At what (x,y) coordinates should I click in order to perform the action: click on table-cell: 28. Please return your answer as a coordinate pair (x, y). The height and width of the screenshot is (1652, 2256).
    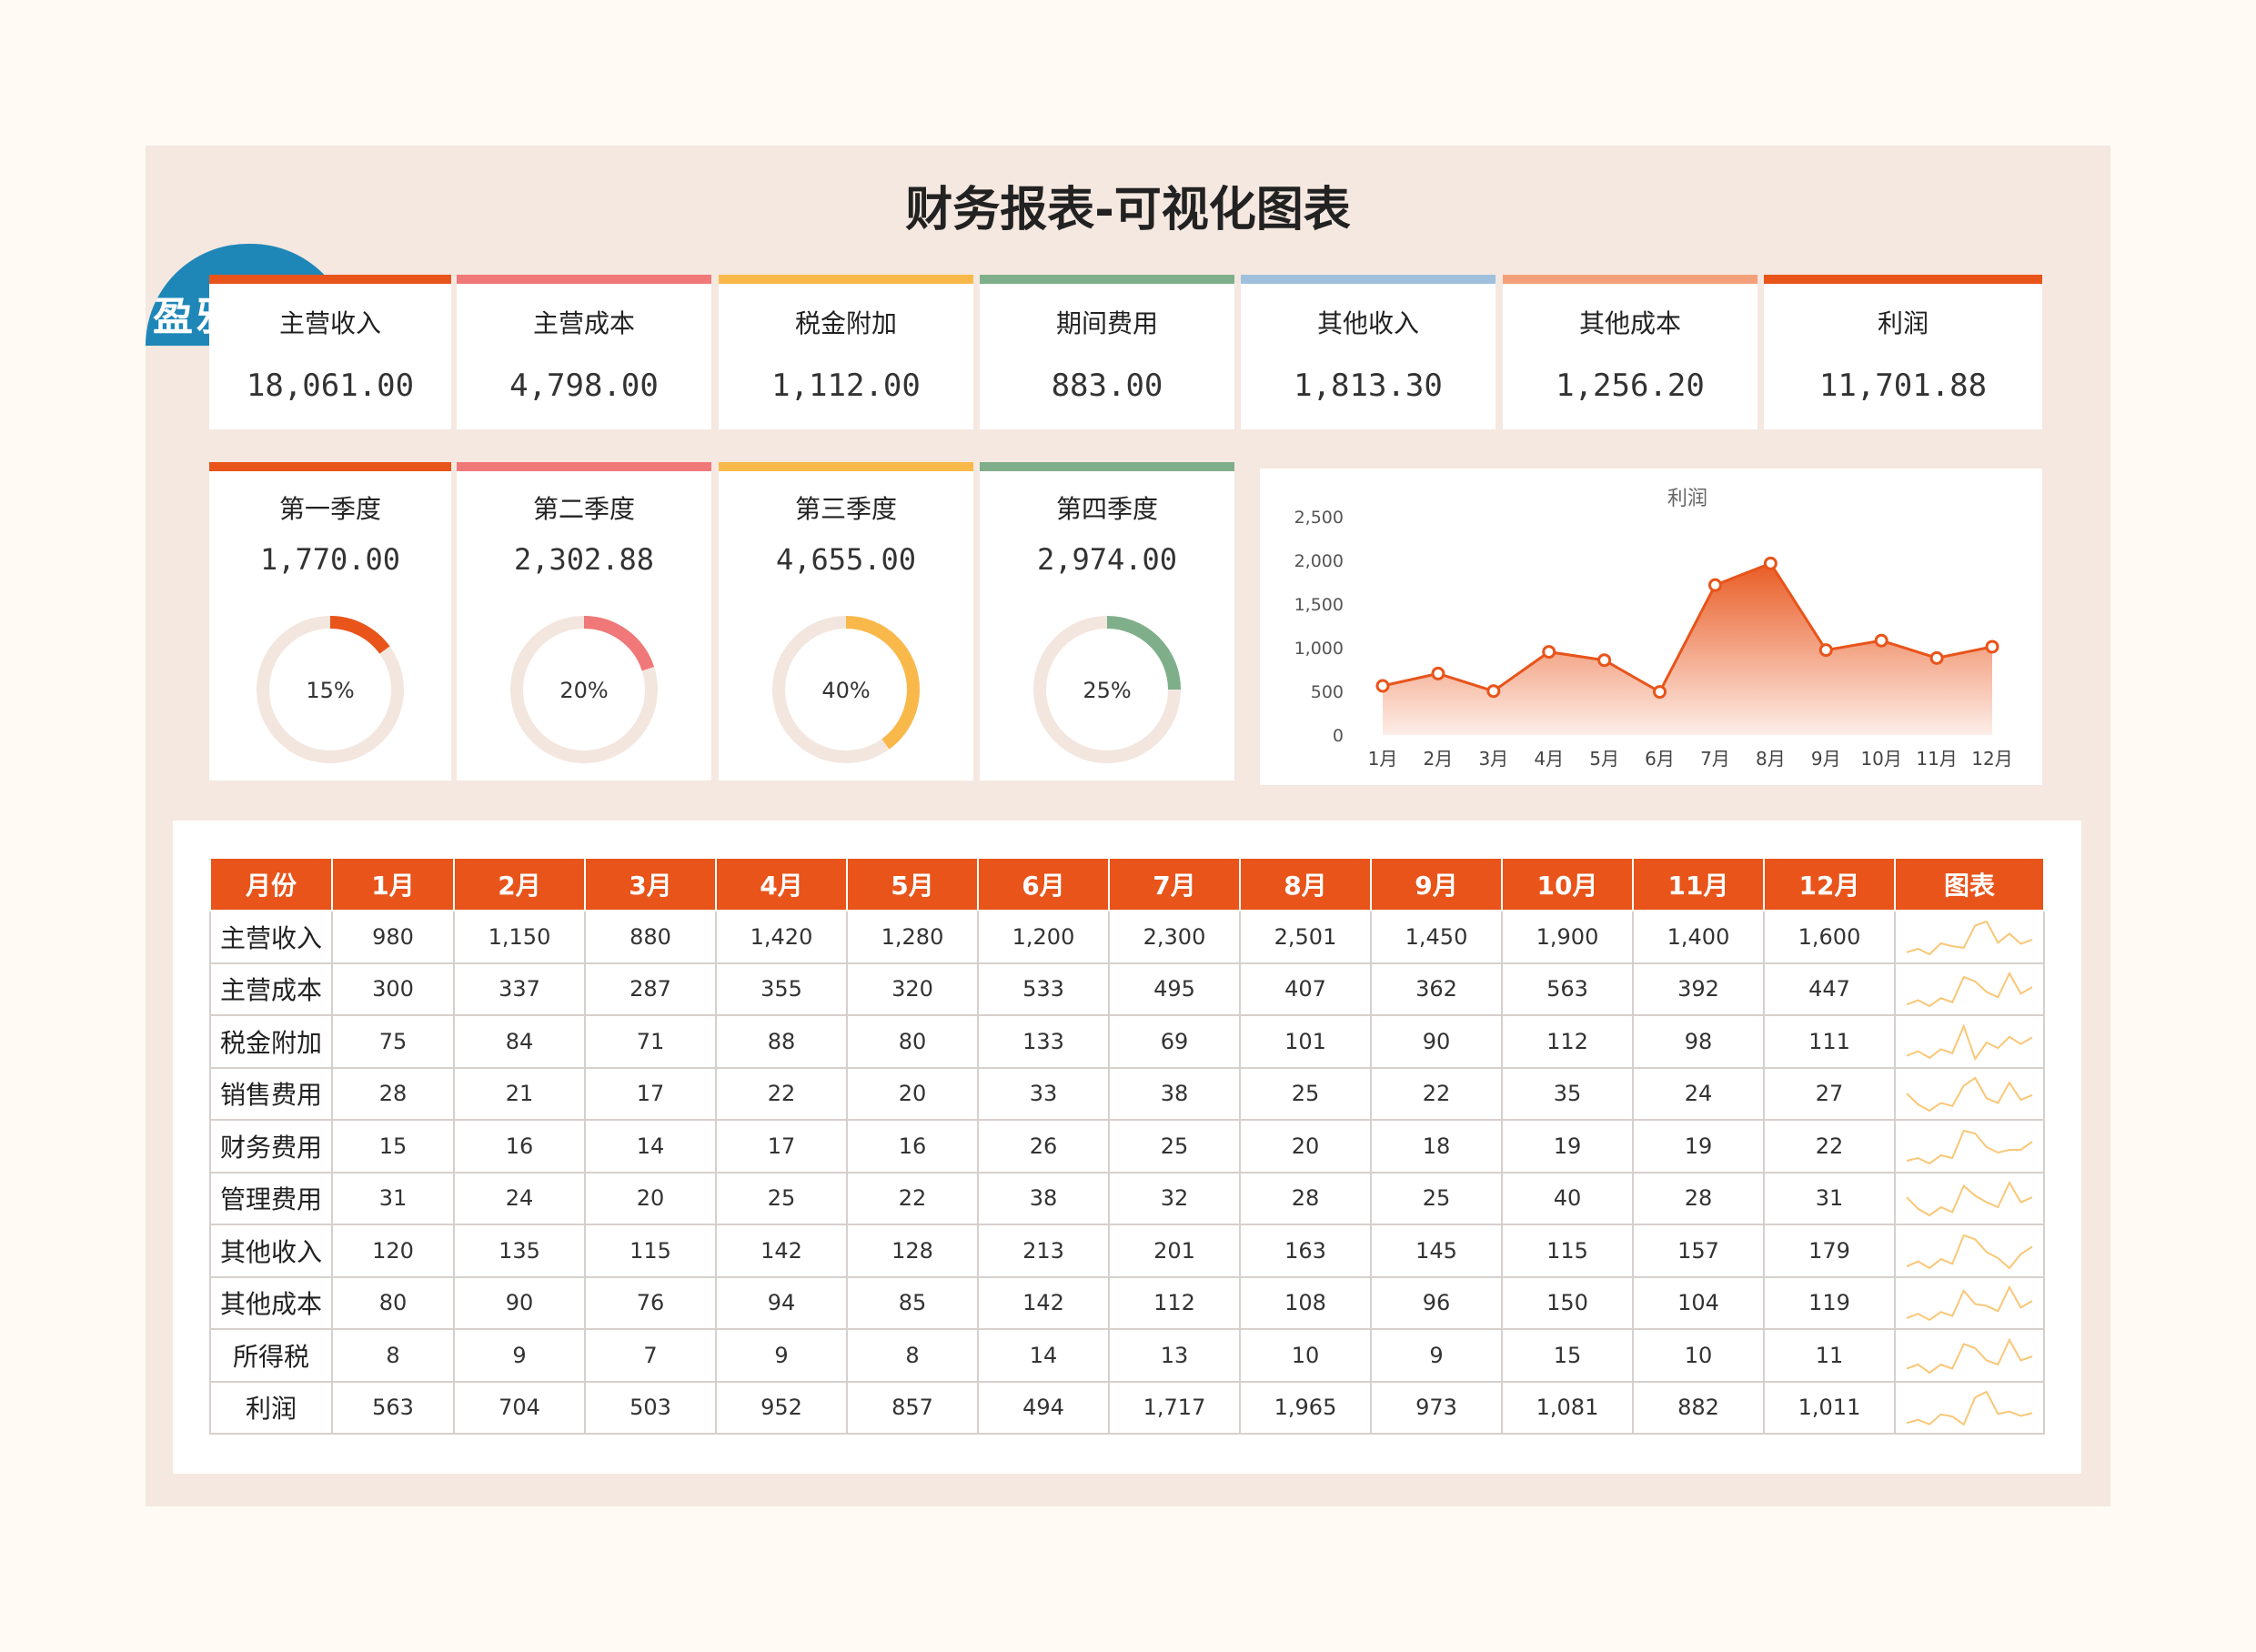
    Looking at the image, I should click on (393, 1093).